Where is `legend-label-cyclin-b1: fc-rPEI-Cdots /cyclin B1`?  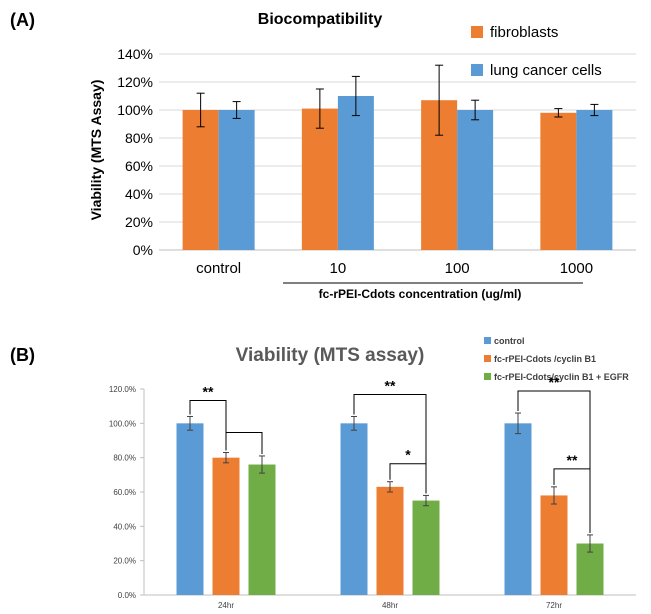
legend-label-cyclin-b1: fc-rPEI-Cdots /cyclin B1 is located at coordinates (545, 359).